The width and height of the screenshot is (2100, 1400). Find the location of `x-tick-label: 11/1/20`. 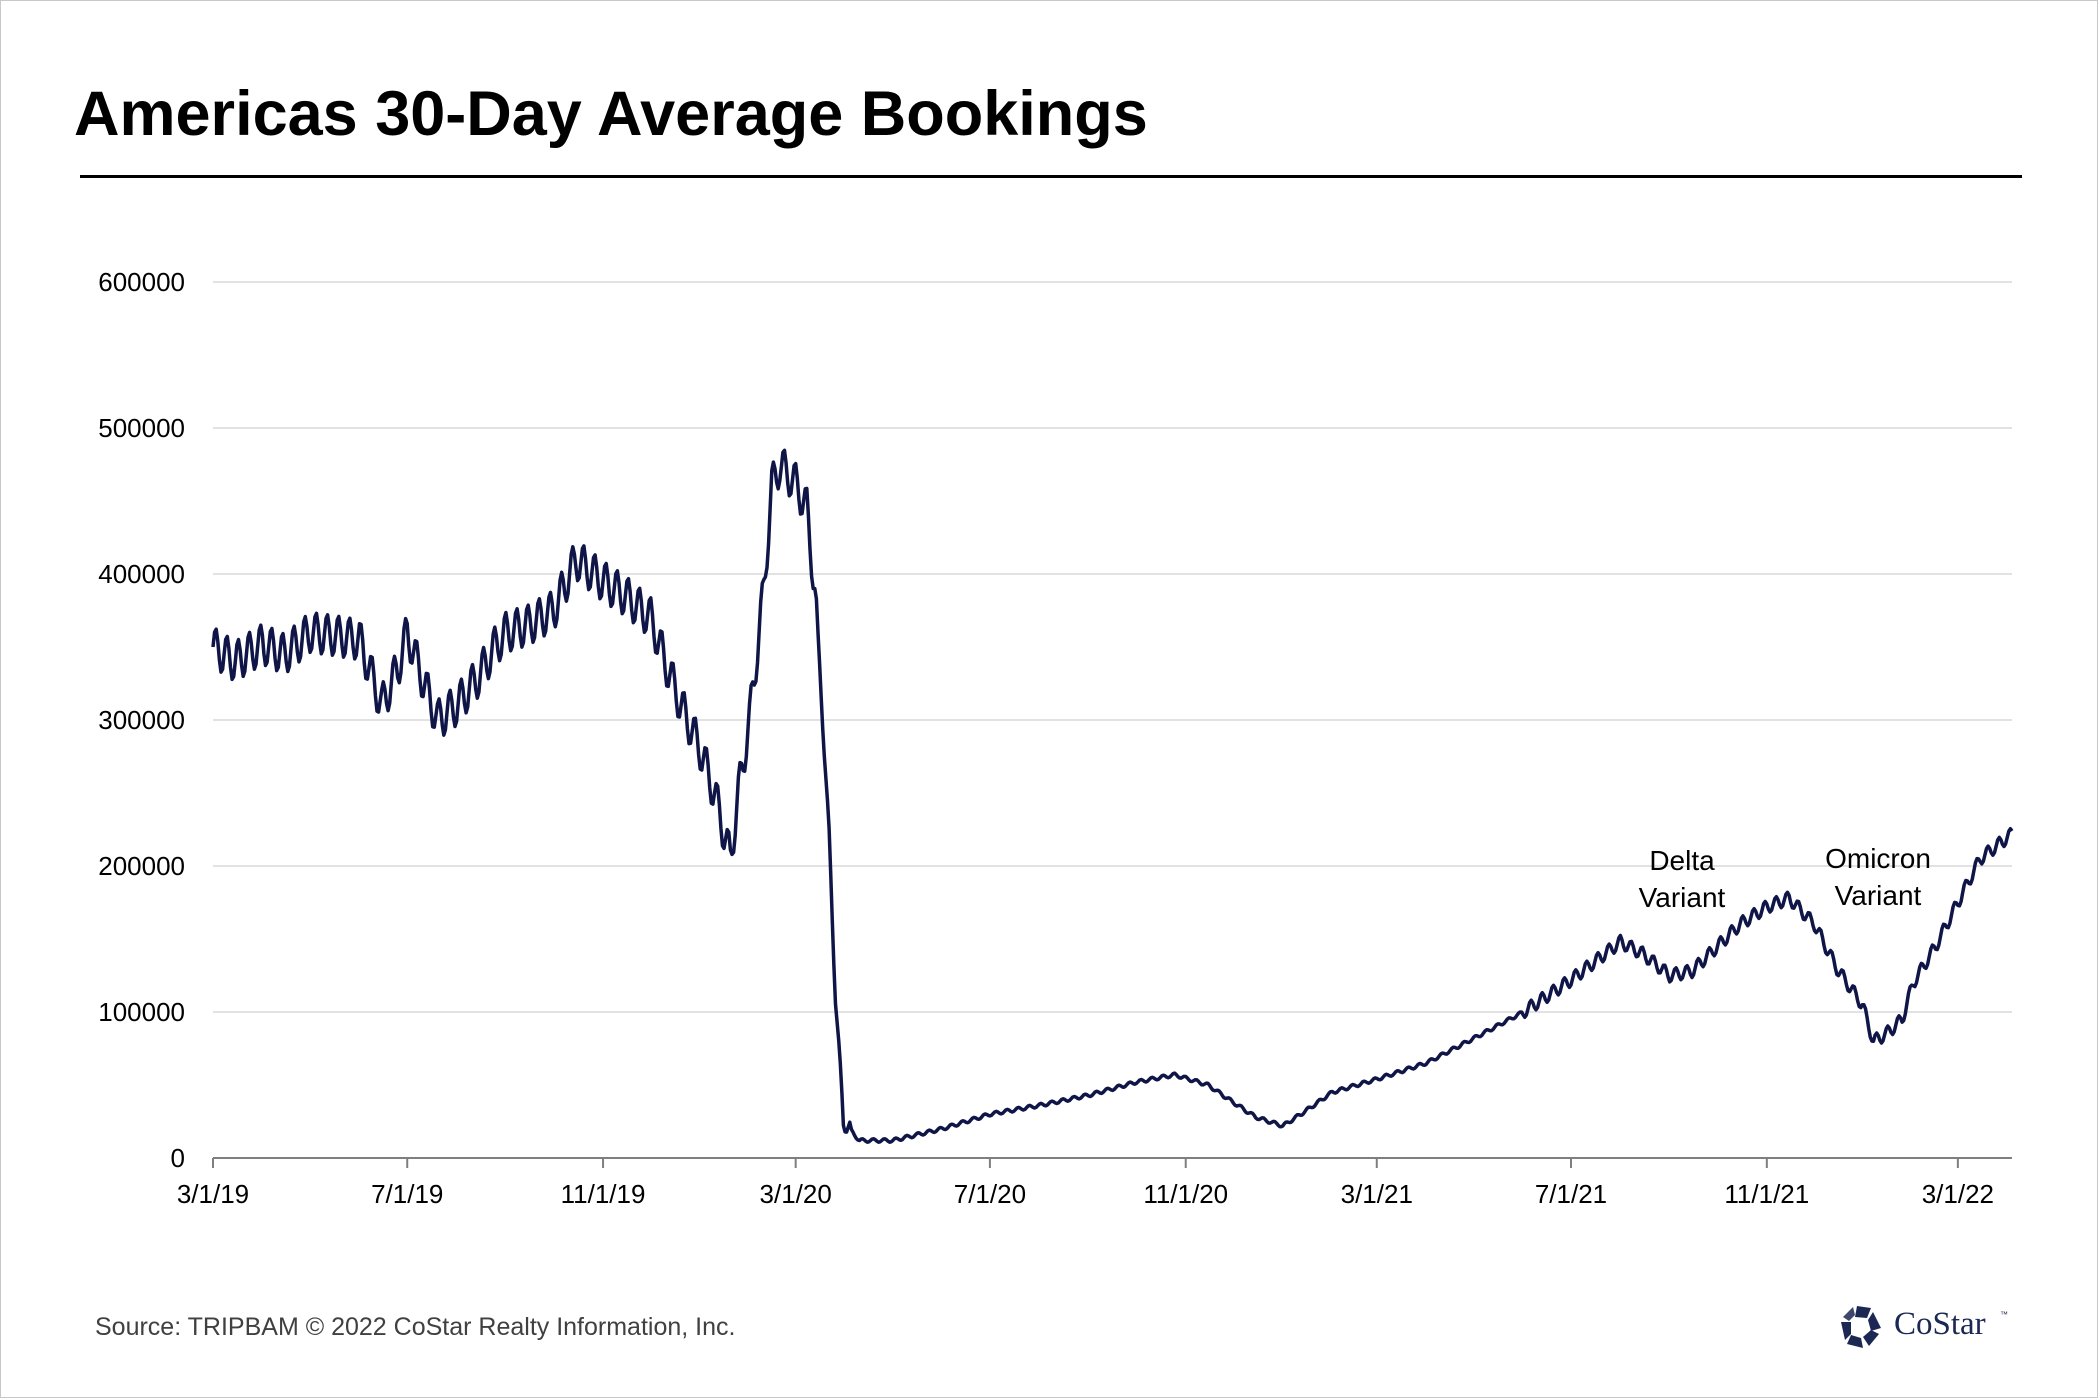

x-tick-label: 11/1/20 is located at coordinates (1185, 1194).